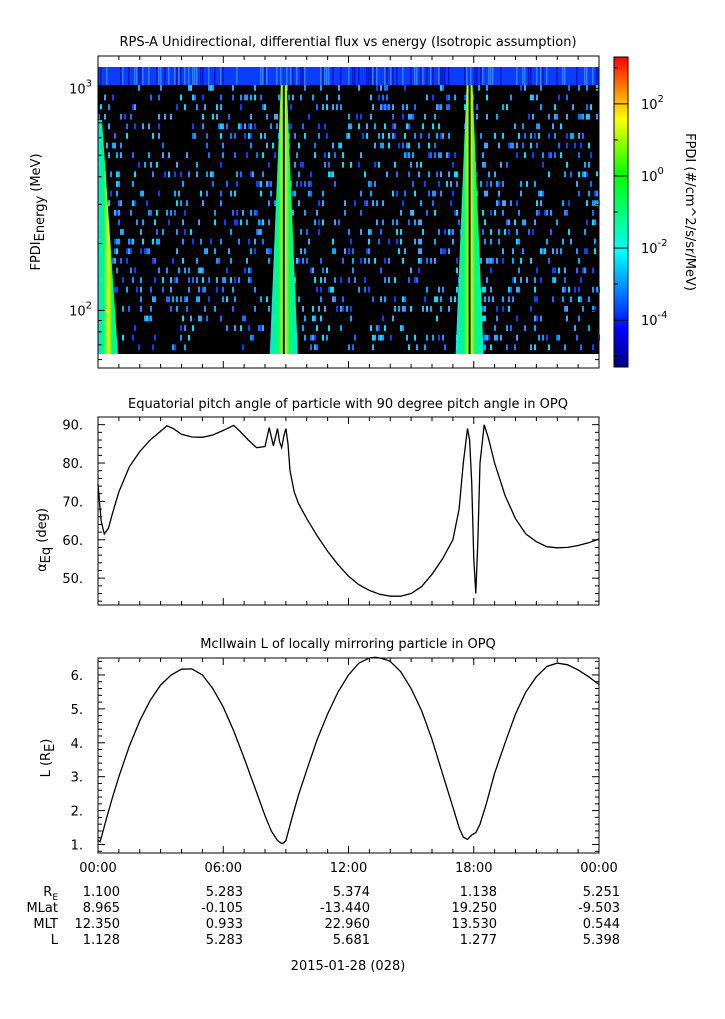  I want to click on spectrogram-y-label: FPDIEnergy (MeV), so click(38, 211).